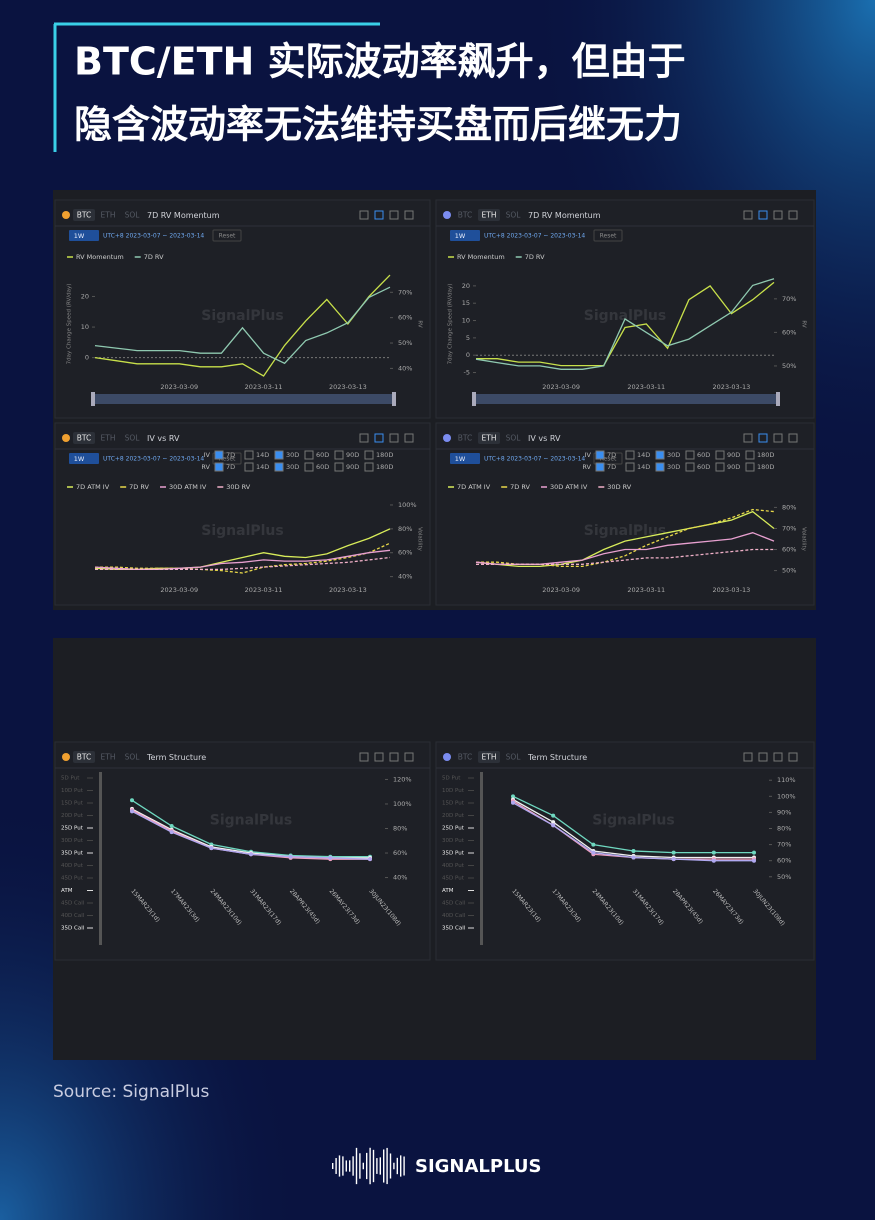  I want to click on smile-point: 35D Put, so click(72, 854).